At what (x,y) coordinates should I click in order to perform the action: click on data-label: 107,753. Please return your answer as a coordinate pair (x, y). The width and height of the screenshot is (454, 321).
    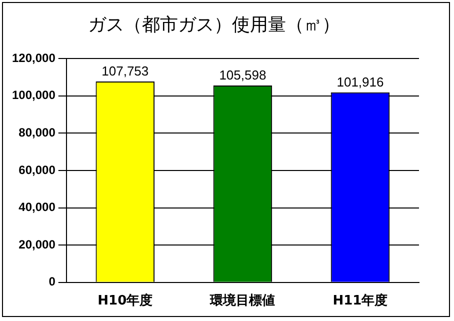
    Looking at the image, I should click on (125, 71).